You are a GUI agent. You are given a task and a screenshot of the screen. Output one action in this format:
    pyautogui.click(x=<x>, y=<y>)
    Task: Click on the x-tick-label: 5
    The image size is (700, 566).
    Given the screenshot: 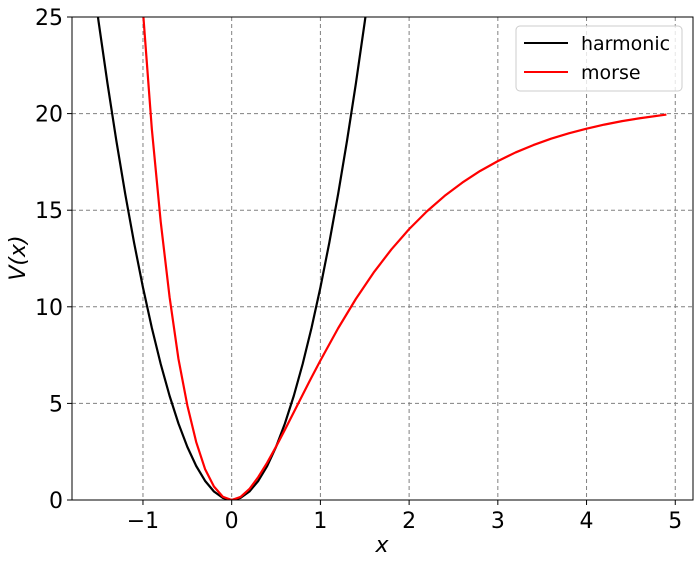 What is the action you would take?
    pyautogui.click(x=675, y=521)
    